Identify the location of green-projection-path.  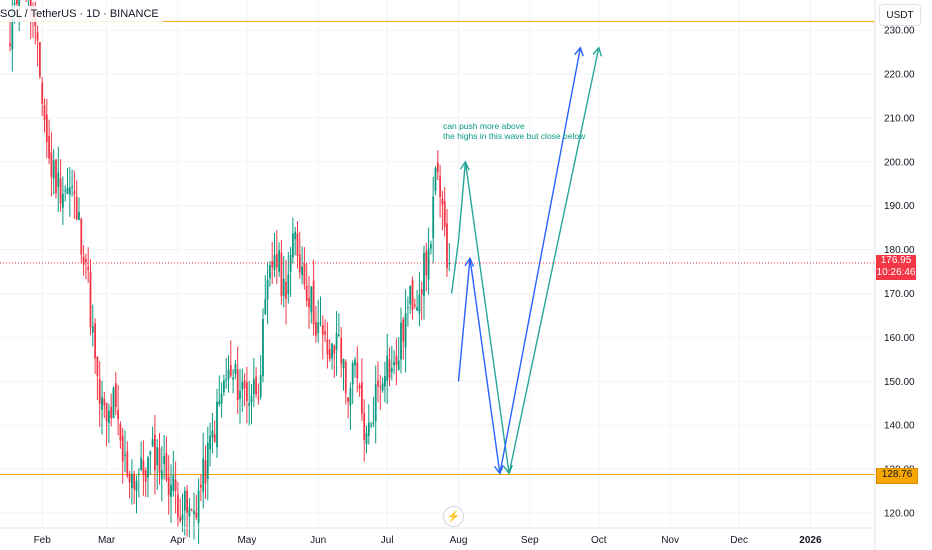
(525, 260).